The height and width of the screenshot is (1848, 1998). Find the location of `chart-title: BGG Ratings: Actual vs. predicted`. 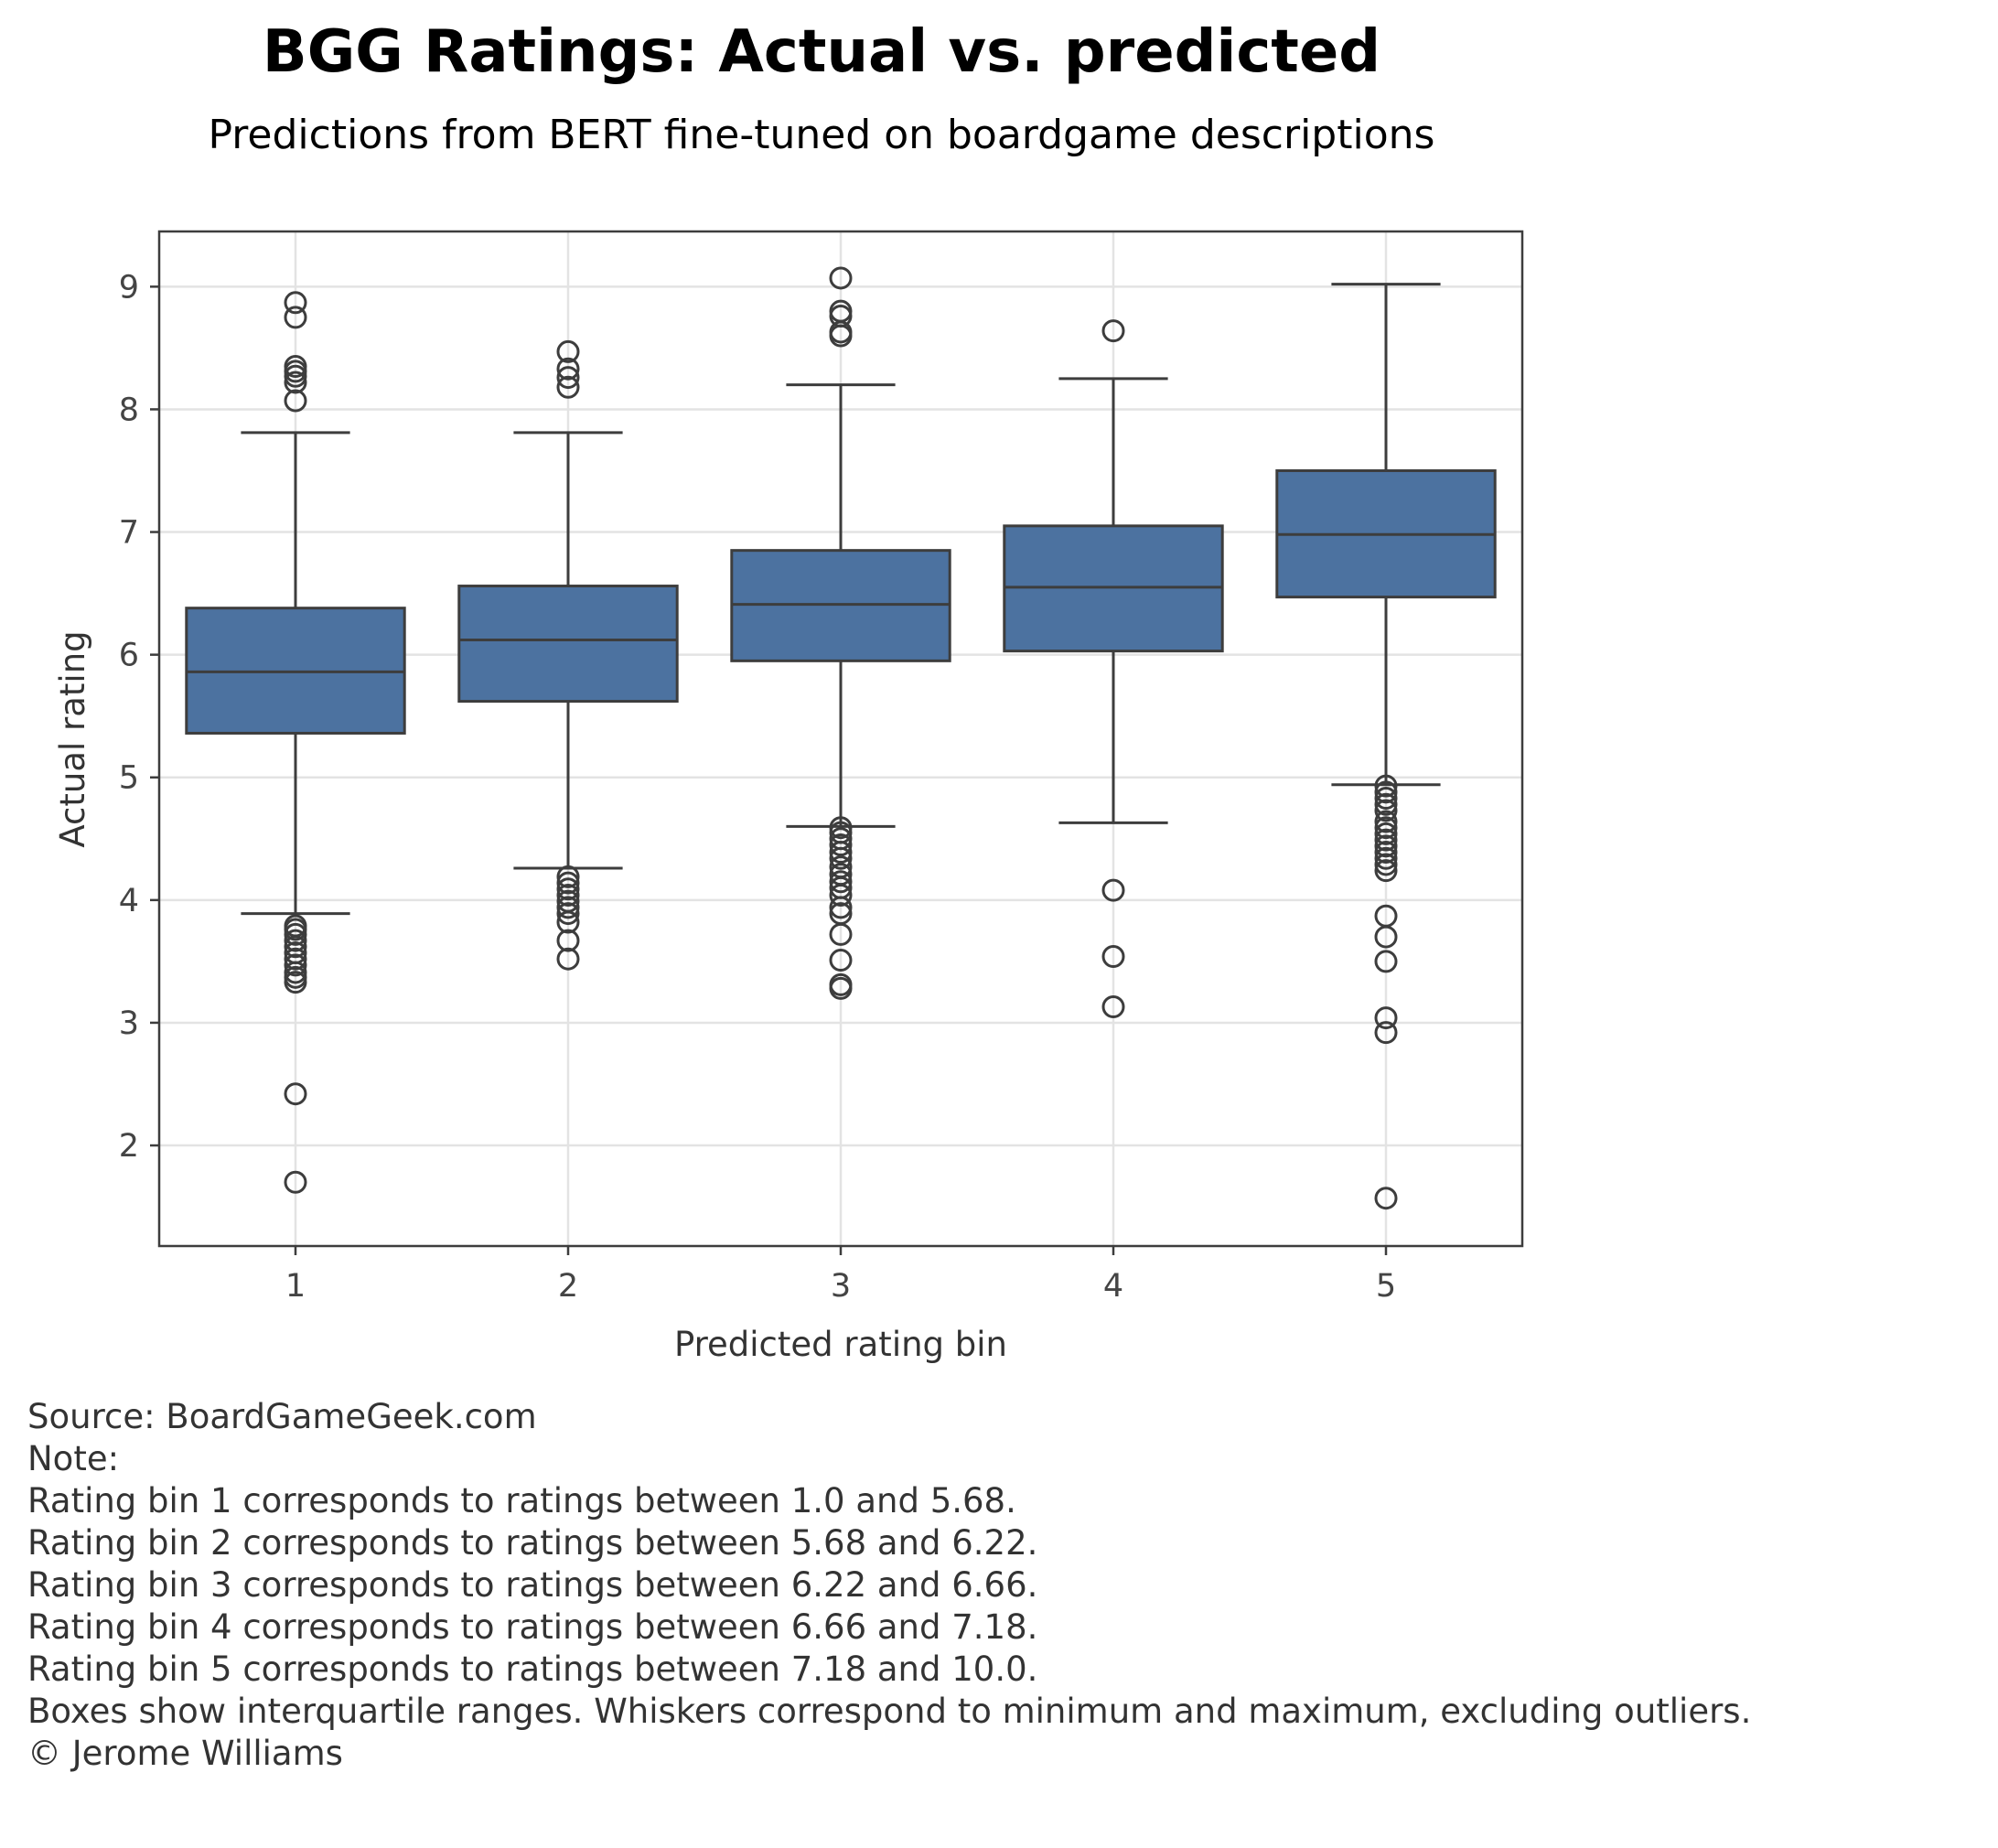

chart-title: BGG Ratings: Actual vs. predicted is located at coordinates (821, 52).